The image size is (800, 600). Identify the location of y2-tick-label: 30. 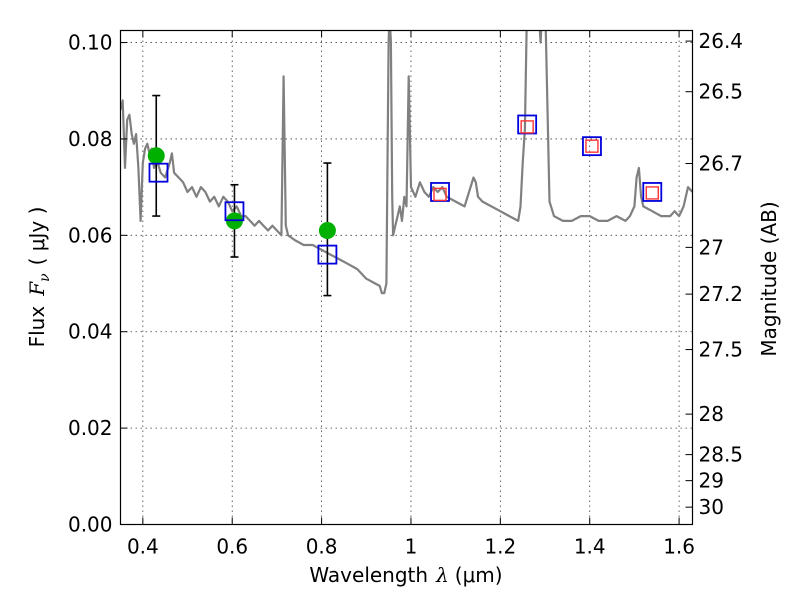
(711, 507).